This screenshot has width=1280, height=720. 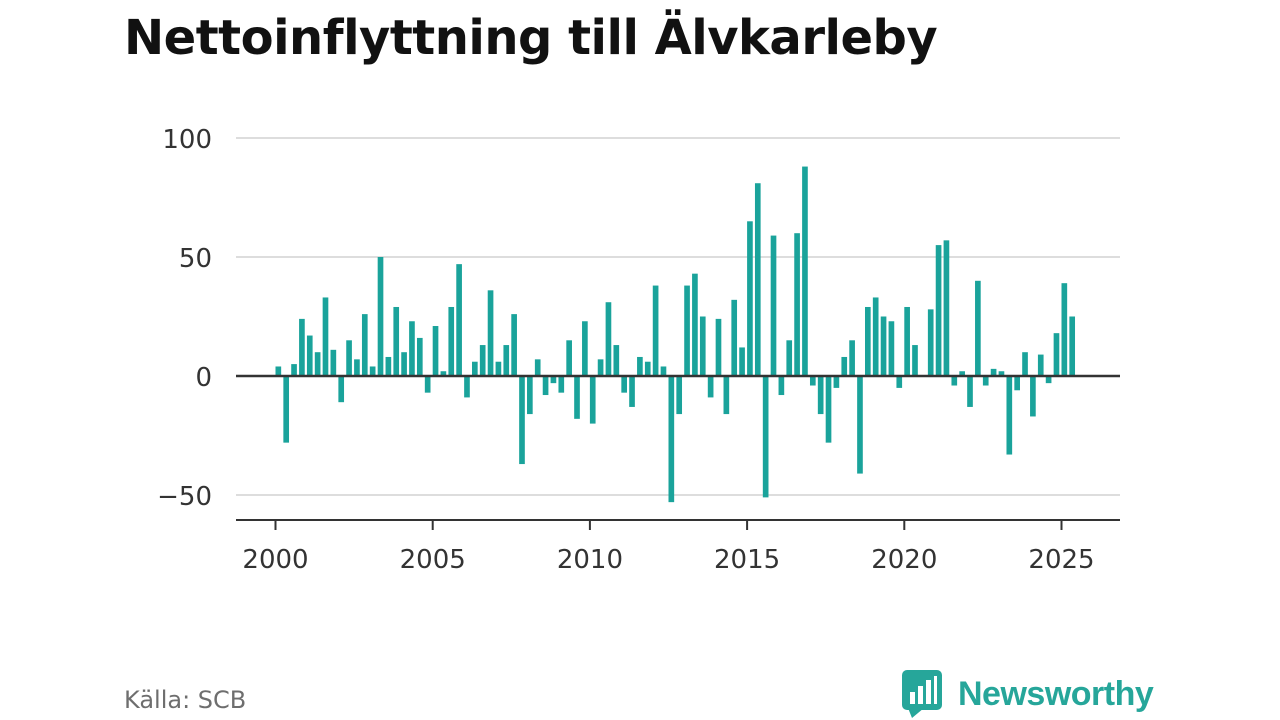 What do you see at coordinates (195, 259) in the screenshot?
I see `y-tick-label: 50` at bounding box center [195, 259].